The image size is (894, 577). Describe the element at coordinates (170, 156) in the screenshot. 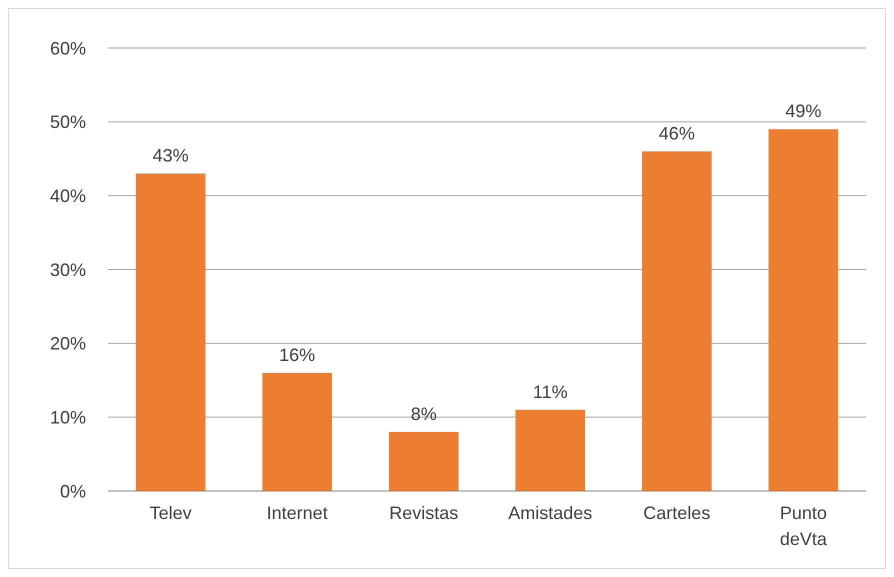

I see `data-label: 43%` at that location.